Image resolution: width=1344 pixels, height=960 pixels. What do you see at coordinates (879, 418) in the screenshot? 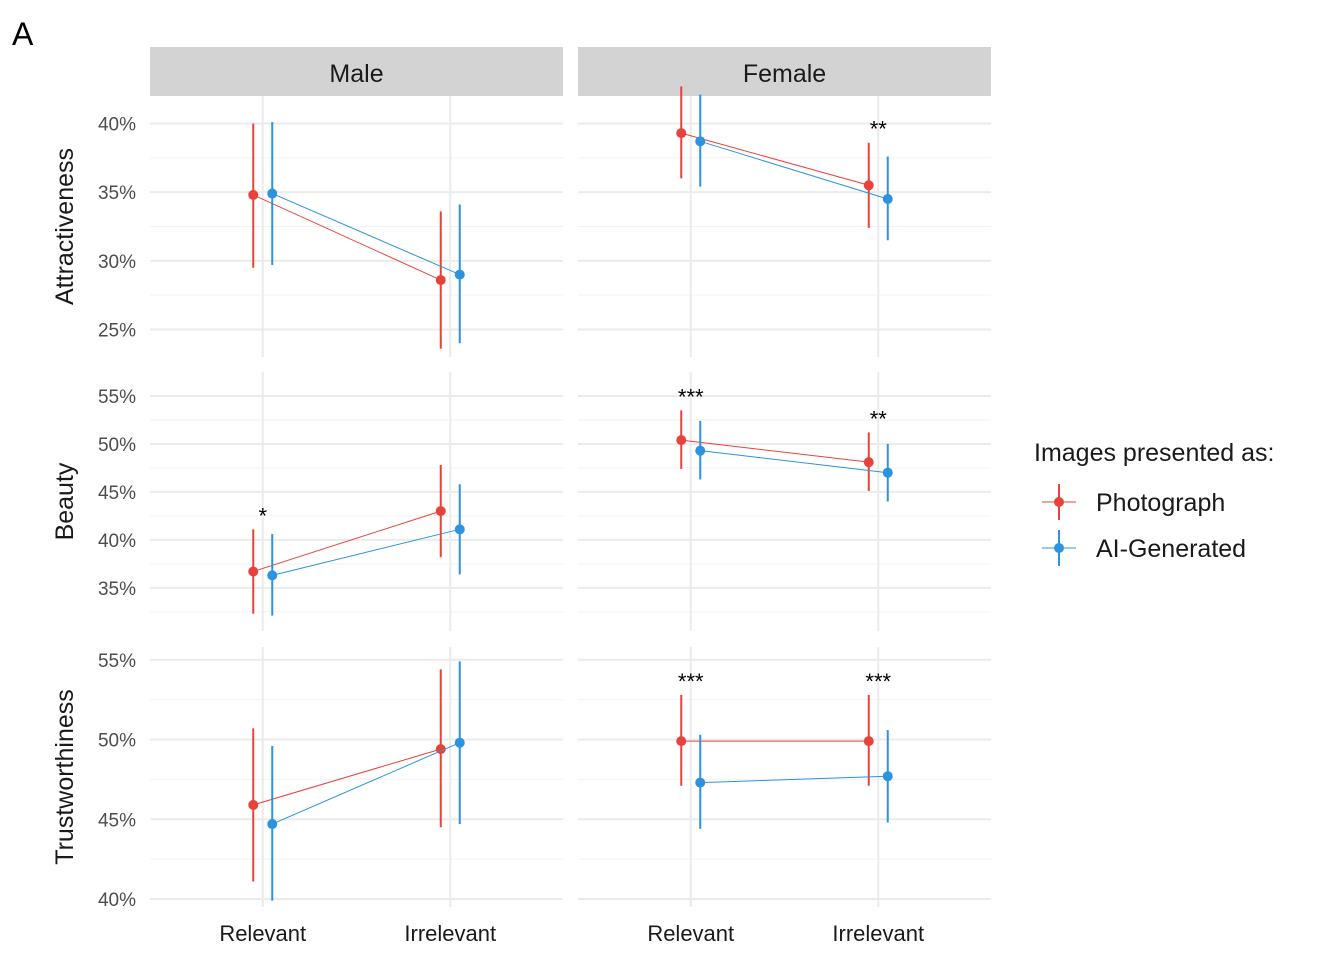
I see `significance-label-beauty-female: **` at bounding box center [879, 418].